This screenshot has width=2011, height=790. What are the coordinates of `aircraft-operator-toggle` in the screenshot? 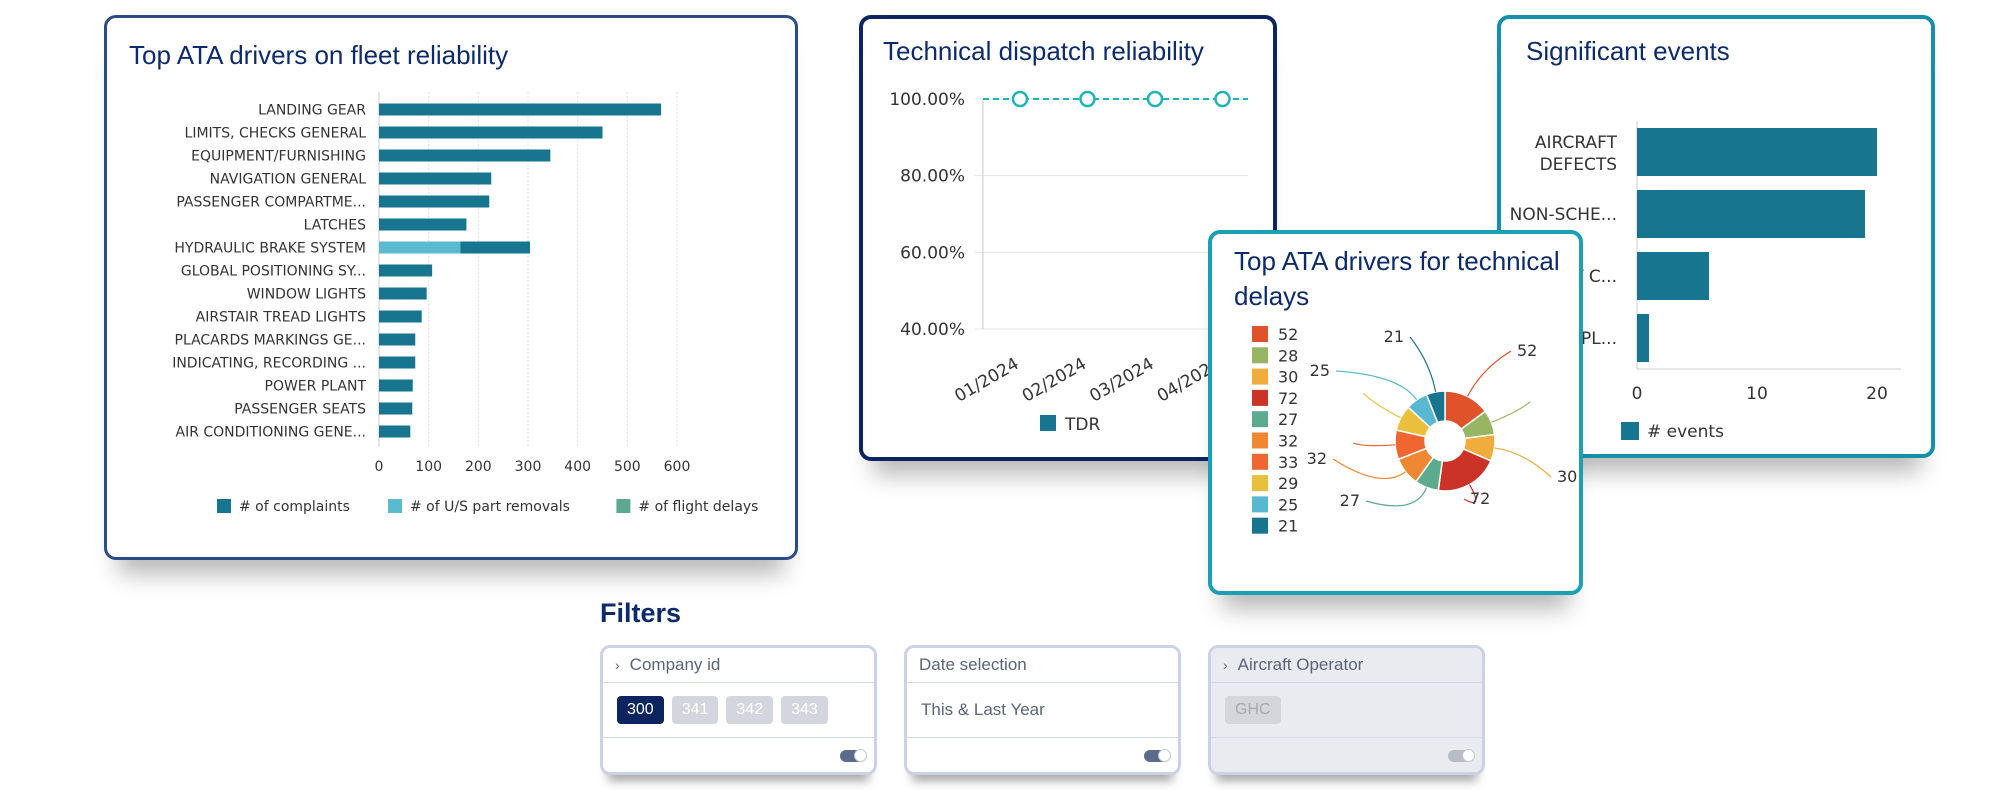 It's located at (1461, 755).